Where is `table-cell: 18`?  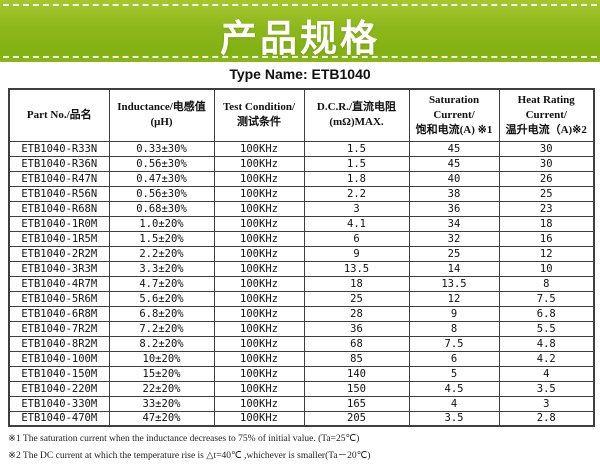
table-cell: 18 is located at coordinates (546, 223).